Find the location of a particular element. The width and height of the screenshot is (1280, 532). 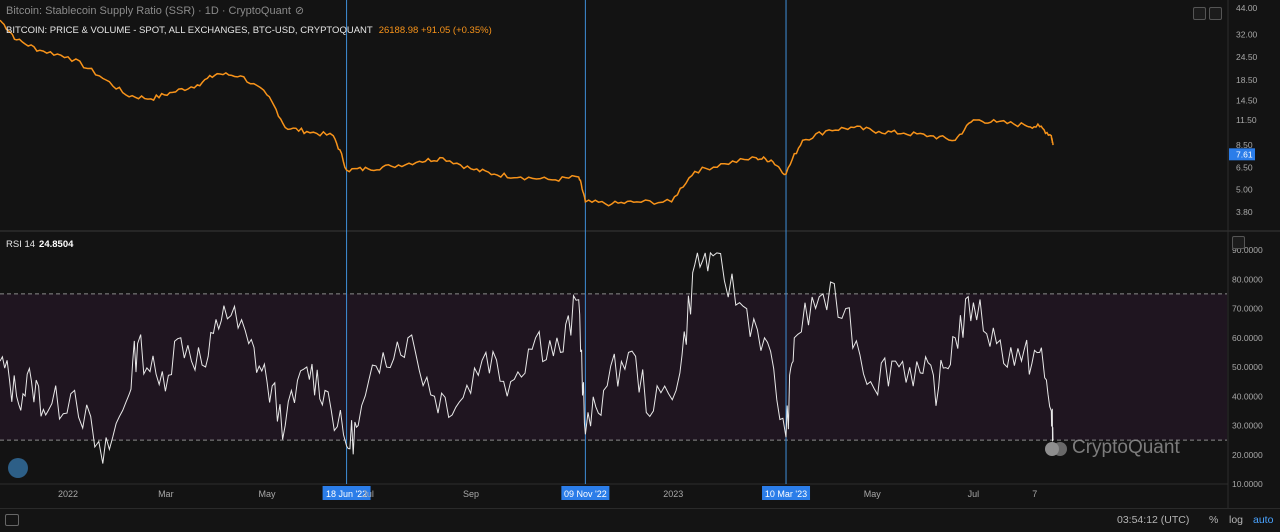

rsi-legend-value: 24.8504 is located at coordinates (56, 244).